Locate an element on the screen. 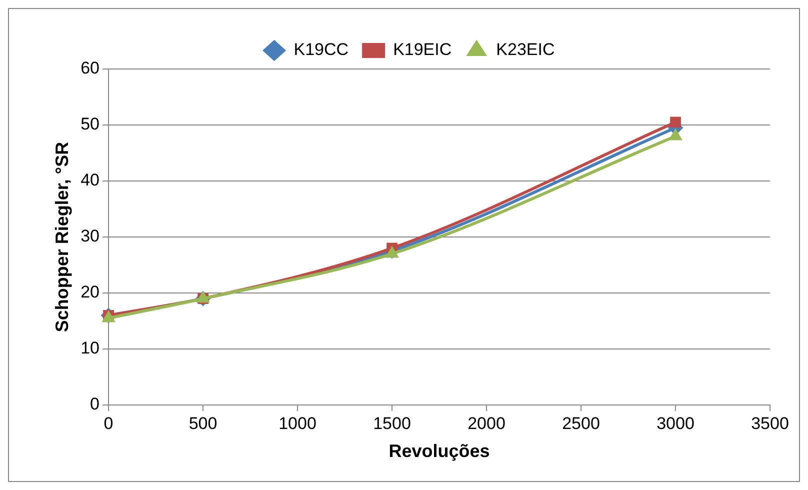  legend-label: K23EIC is located at coordinates (525, 50).